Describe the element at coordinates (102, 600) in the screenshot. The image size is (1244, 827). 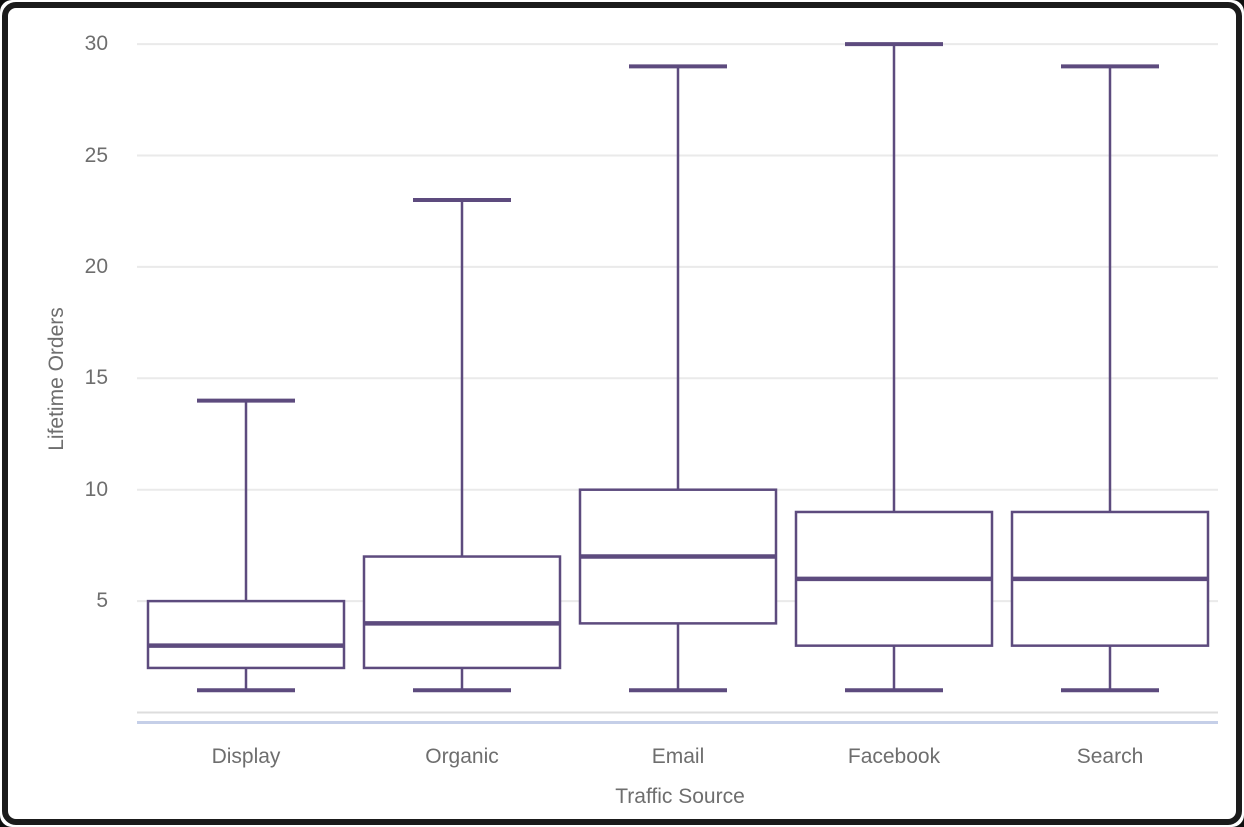
I see `y-tick-5: 5` at that location.